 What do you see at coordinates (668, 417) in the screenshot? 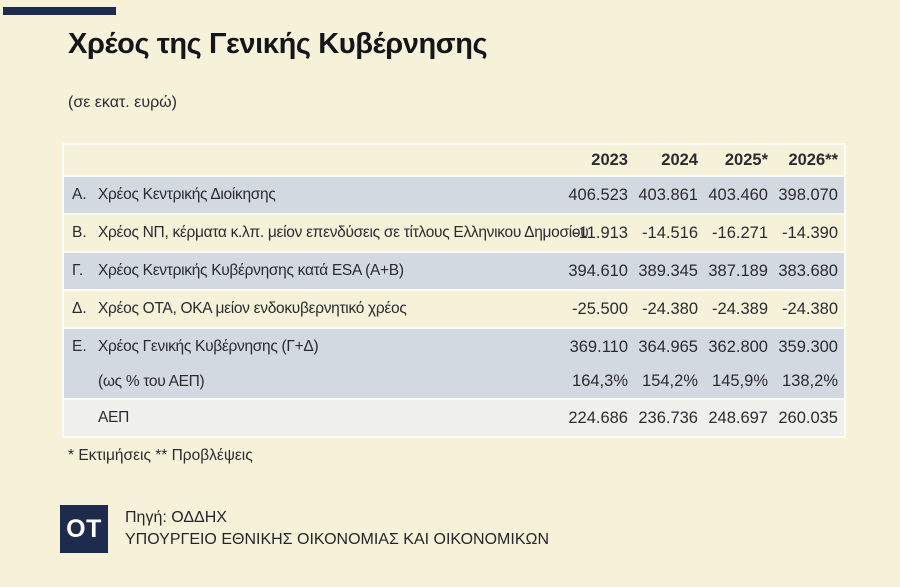
I see `row-value: 236.736` at bounding box center [668, 417].